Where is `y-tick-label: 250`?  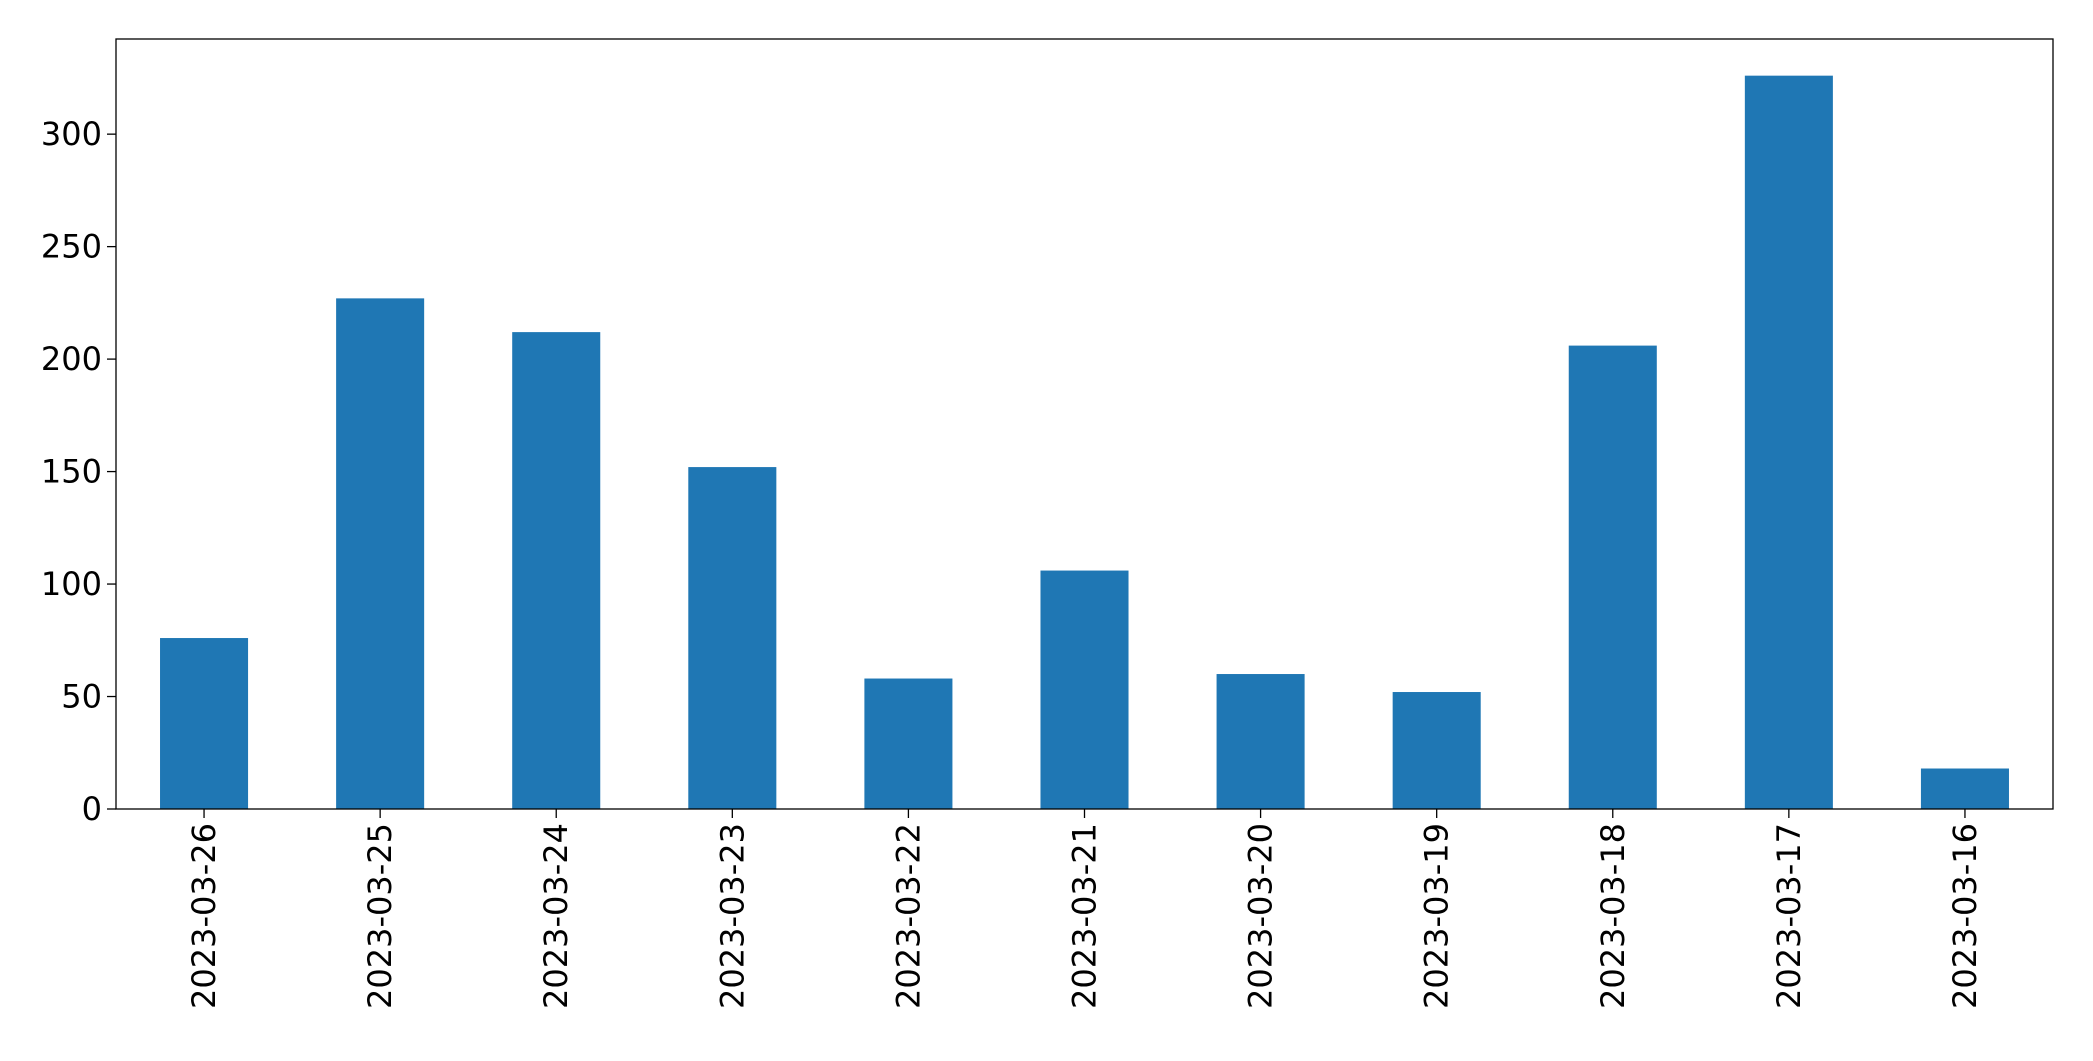
y-tick-label: 250 is located at coordinates (71, 247).